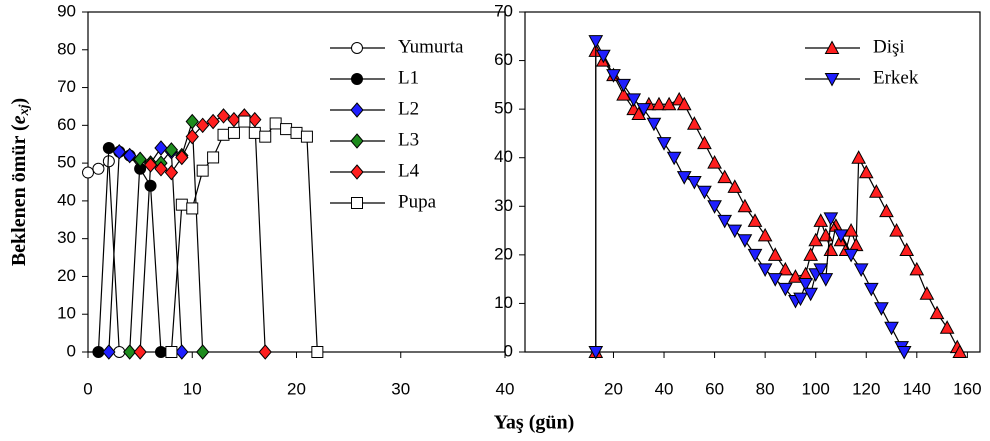  What do you see at coordinates (400, 388) in the screenshot?
I see `x-tick-label: 30` at bounding box center [400, 388].